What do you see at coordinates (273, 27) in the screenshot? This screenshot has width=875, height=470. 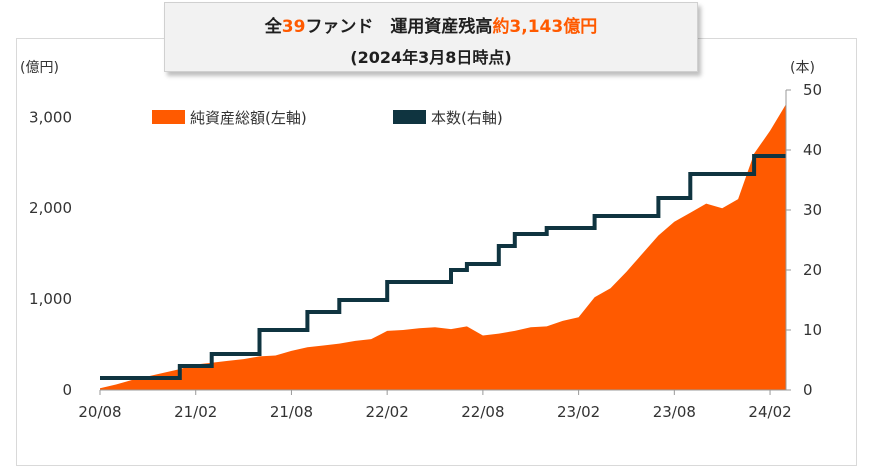 I see `title-prefix: 全` at bounding box center [273, 27].